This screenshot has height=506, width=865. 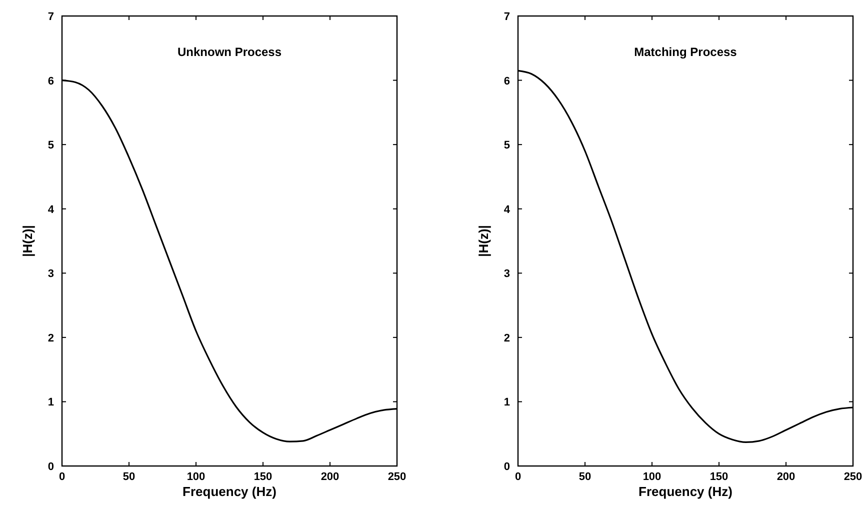 I want to click on text: Unknown Process, so click(x=229, y=52).